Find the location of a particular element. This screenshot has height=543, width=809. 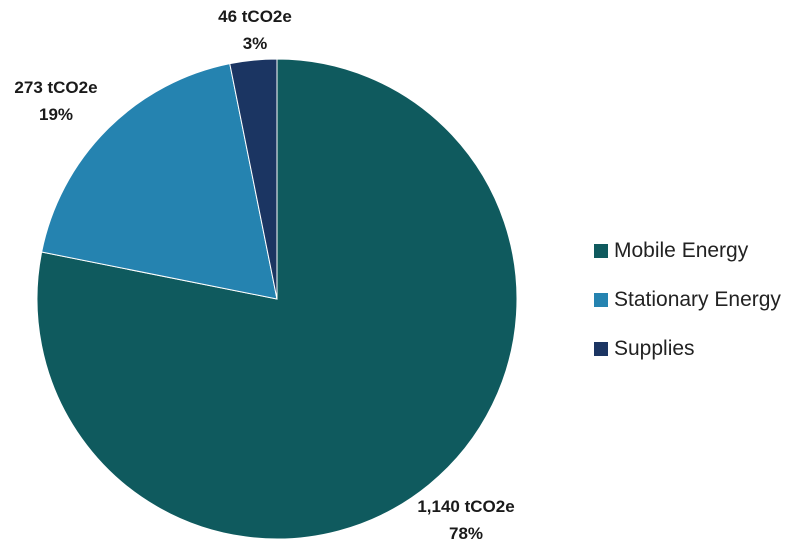

mobile-energy-value-label: 1,140 tCO2e is located at coordinates (465, 506).